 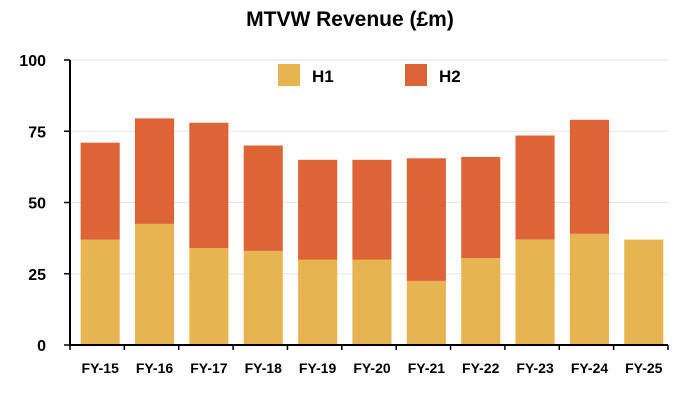 What do you see at coordinates (264, 368) in the screenshot?
I see `x-category-label: FY-18` at bounding box center [264, 368].